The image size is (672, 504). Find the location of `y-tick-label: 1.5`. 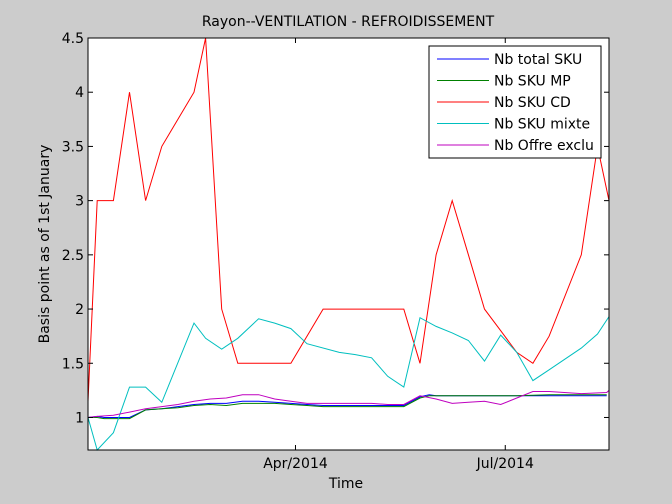

y-tick-label: 1.5 is located at coordinates (73, 364).